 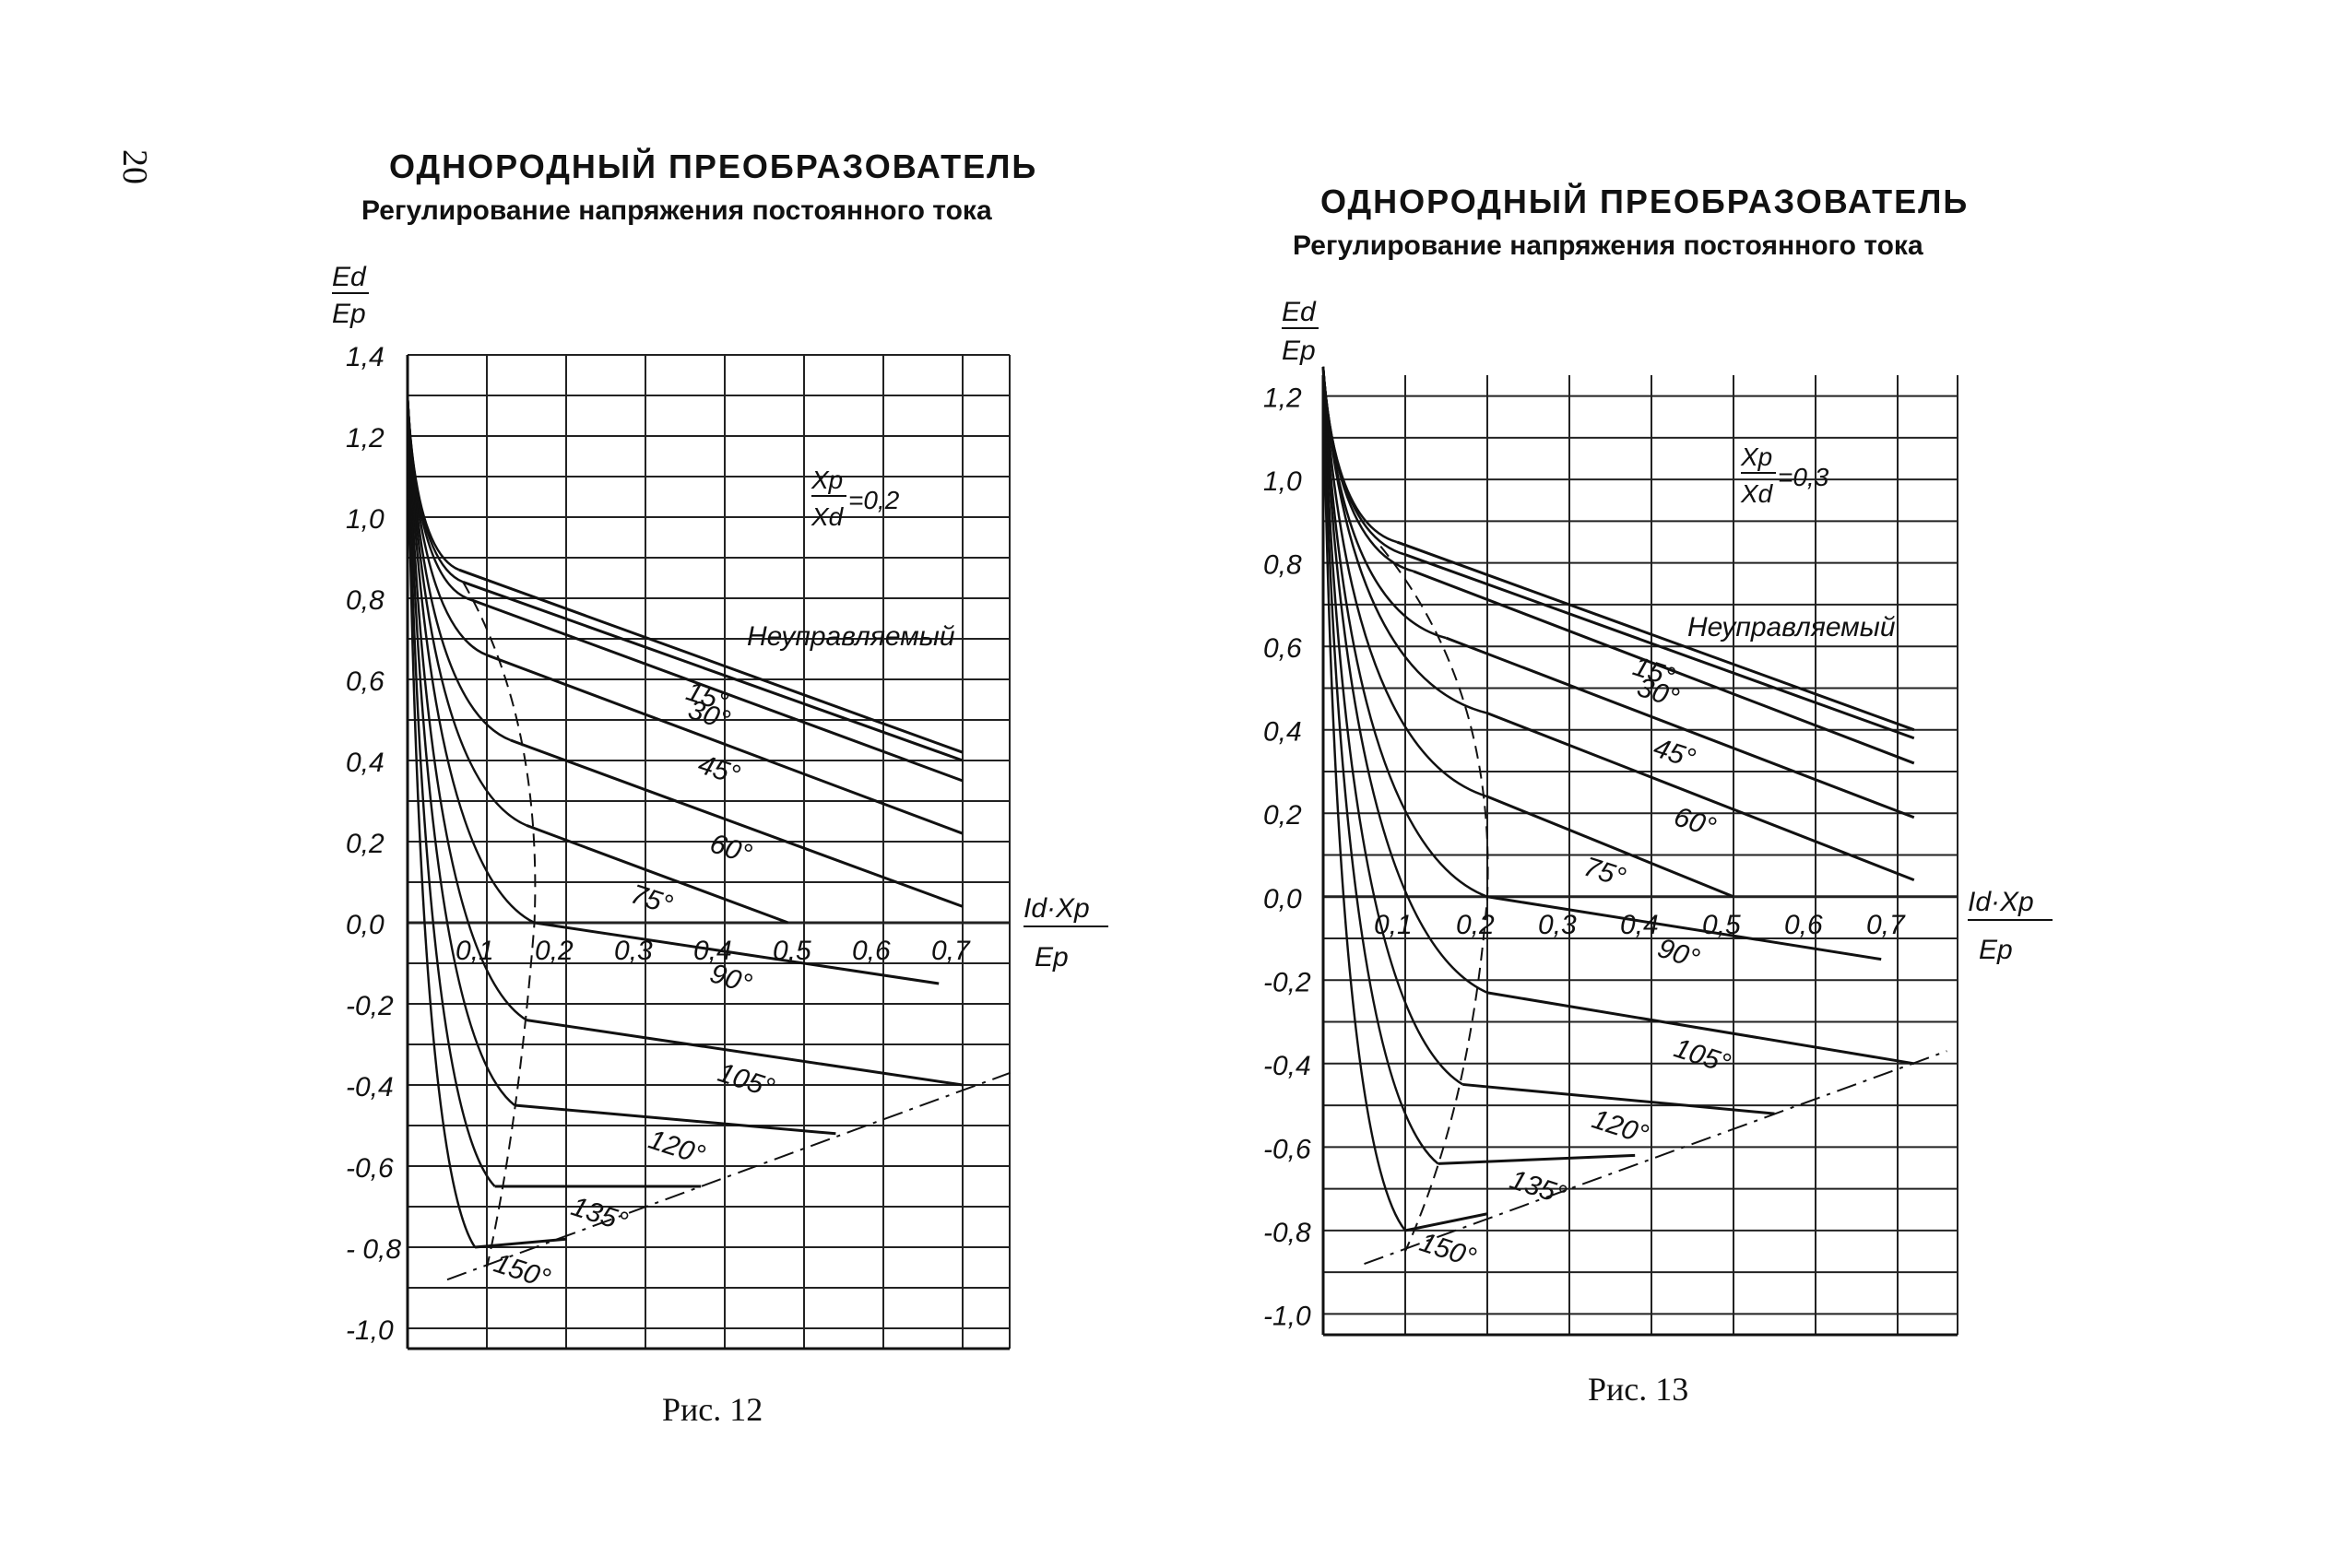 What do you see at coordinates (1287, 1233) in the screenshot?
I see `y-tick-label: -0,8` at bounding box center [1287, 1233].